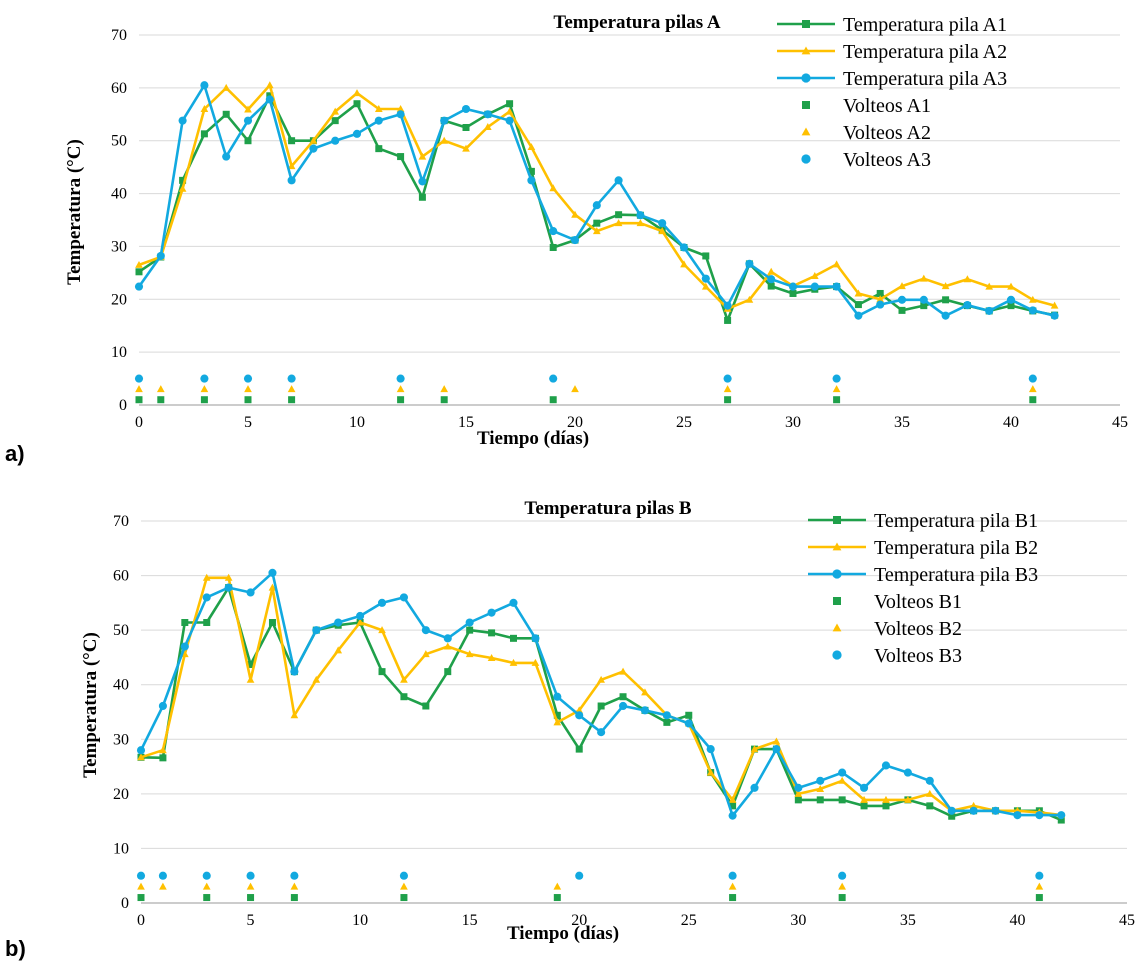  What do you see at coordinates (902, 422) in the screenshot?
I see `x-tick-label: 35` at bounding box center [902, 422].